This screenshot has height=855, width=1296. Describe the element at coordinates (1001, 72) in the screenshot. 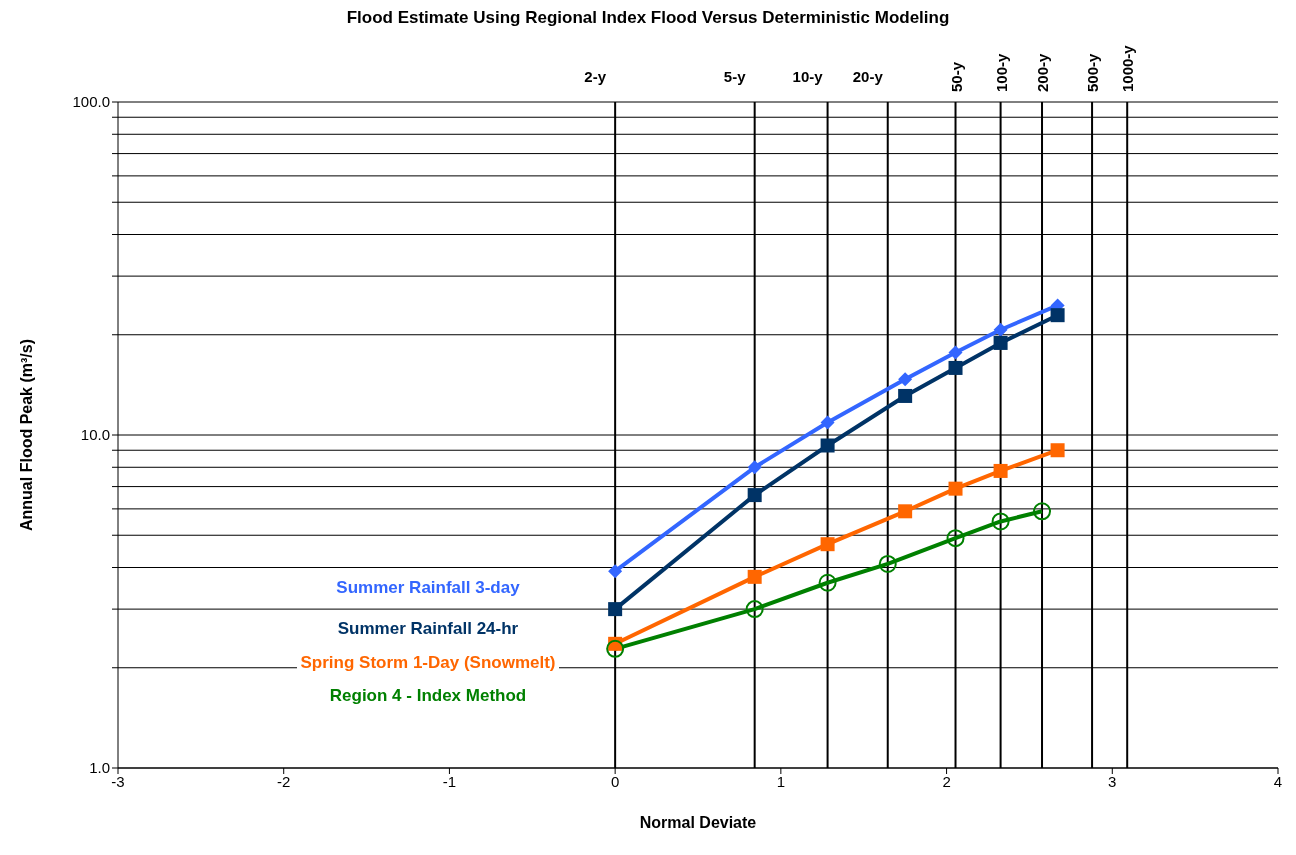

I see `ref-line-label: 100-y` at that location.